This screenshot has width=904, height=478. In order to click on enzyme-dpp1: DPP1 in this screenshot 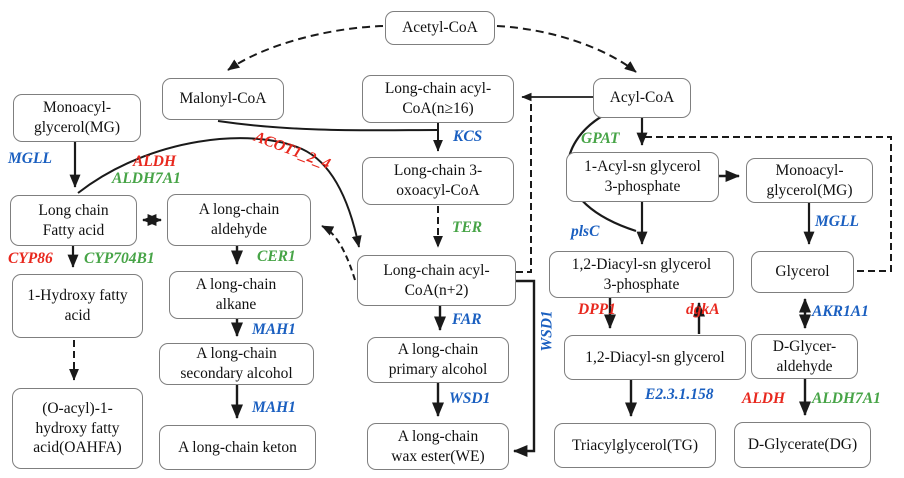, I will do `click(597, 309)`.